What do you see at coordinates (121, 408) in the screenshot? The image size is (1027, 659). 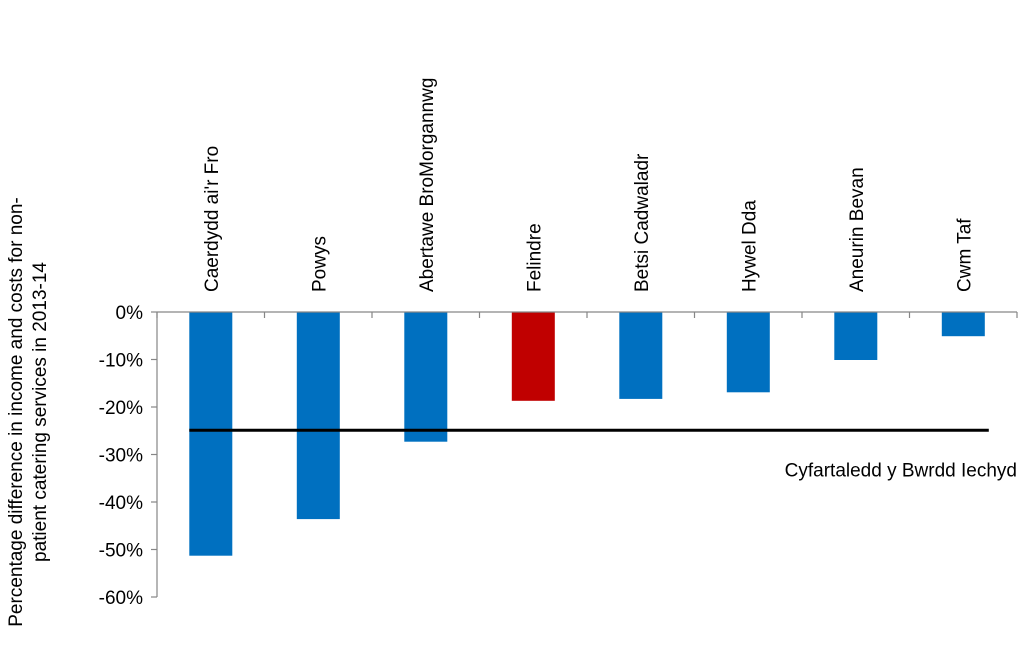 I see `y-tick-label: -20%` at bounding box center [121, 408].